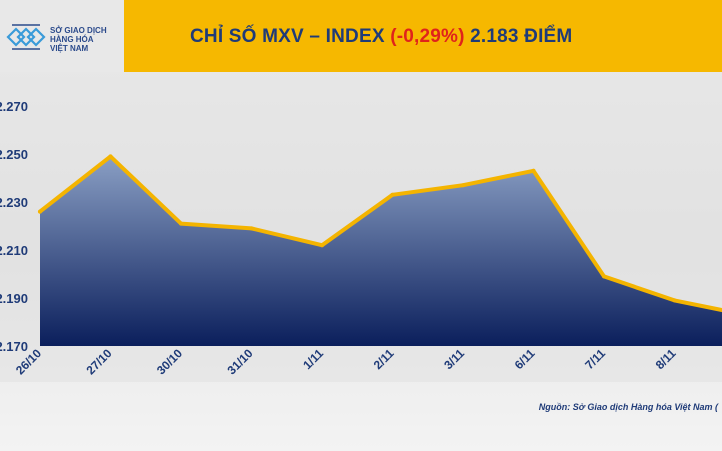 This screenshot has width=722, height=451. Describe the element at coordinates (14, 106) in the screenshot. I see `y-tick-label: 2.270` at that location.